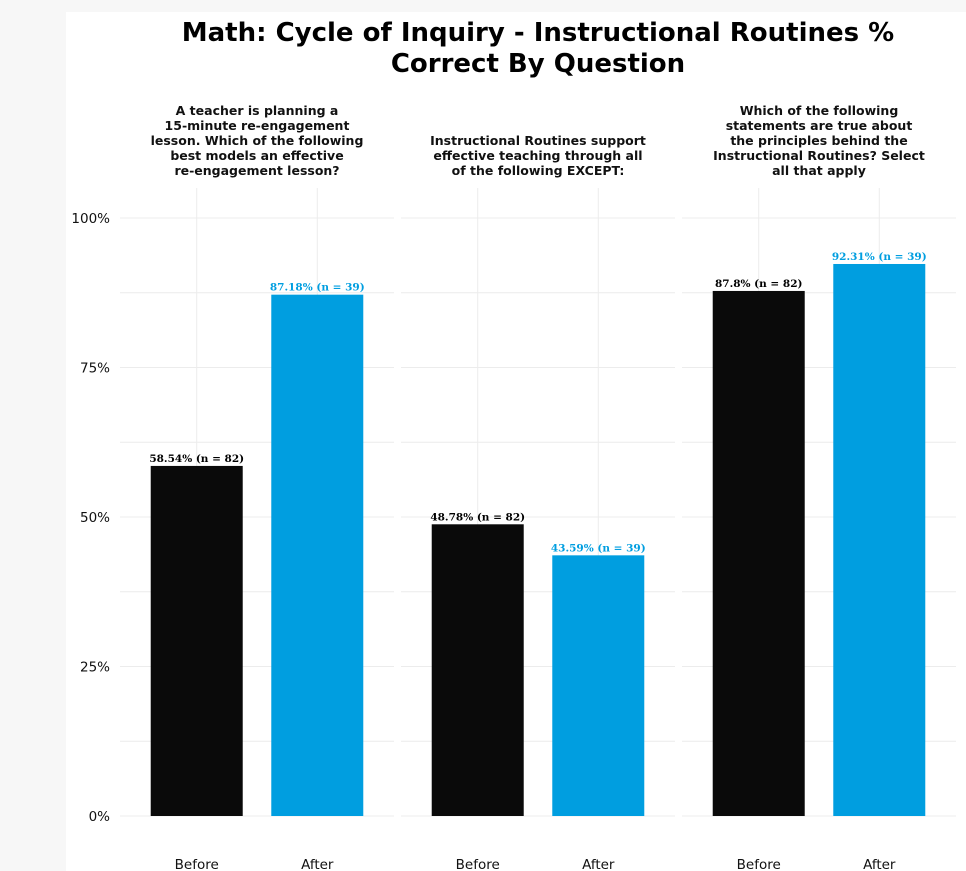  I want to click on bar-value-label: 87.8% (n = 82), so click(759, 284).